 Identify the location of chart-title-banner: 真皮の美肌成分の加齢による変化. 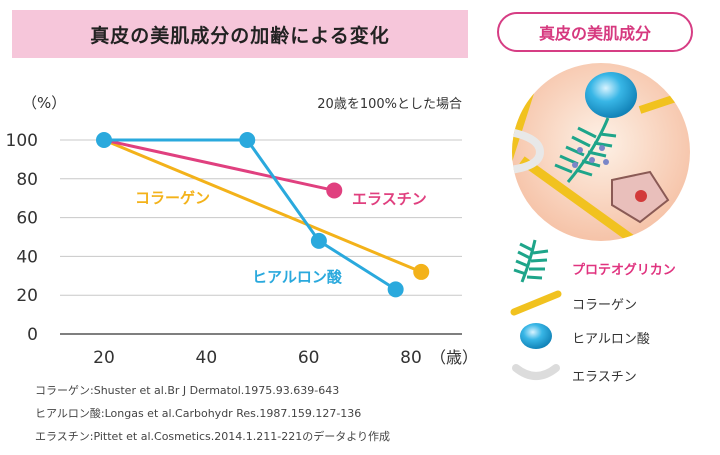
(240, 34).